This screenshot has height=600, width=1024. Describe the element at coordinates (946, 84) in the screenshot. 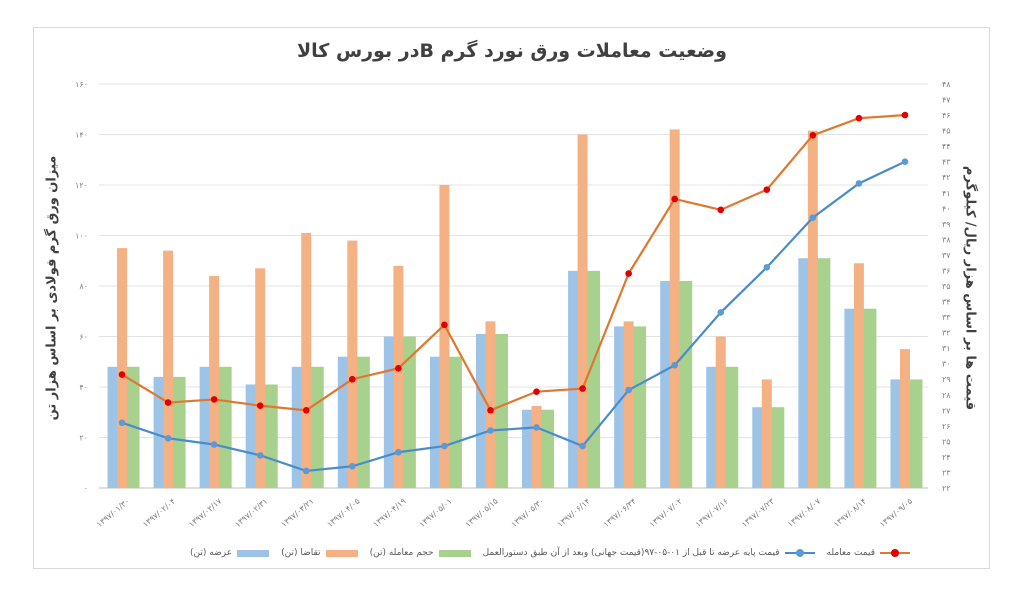

I see `y-tick-label-right: ۴۸` at that location.